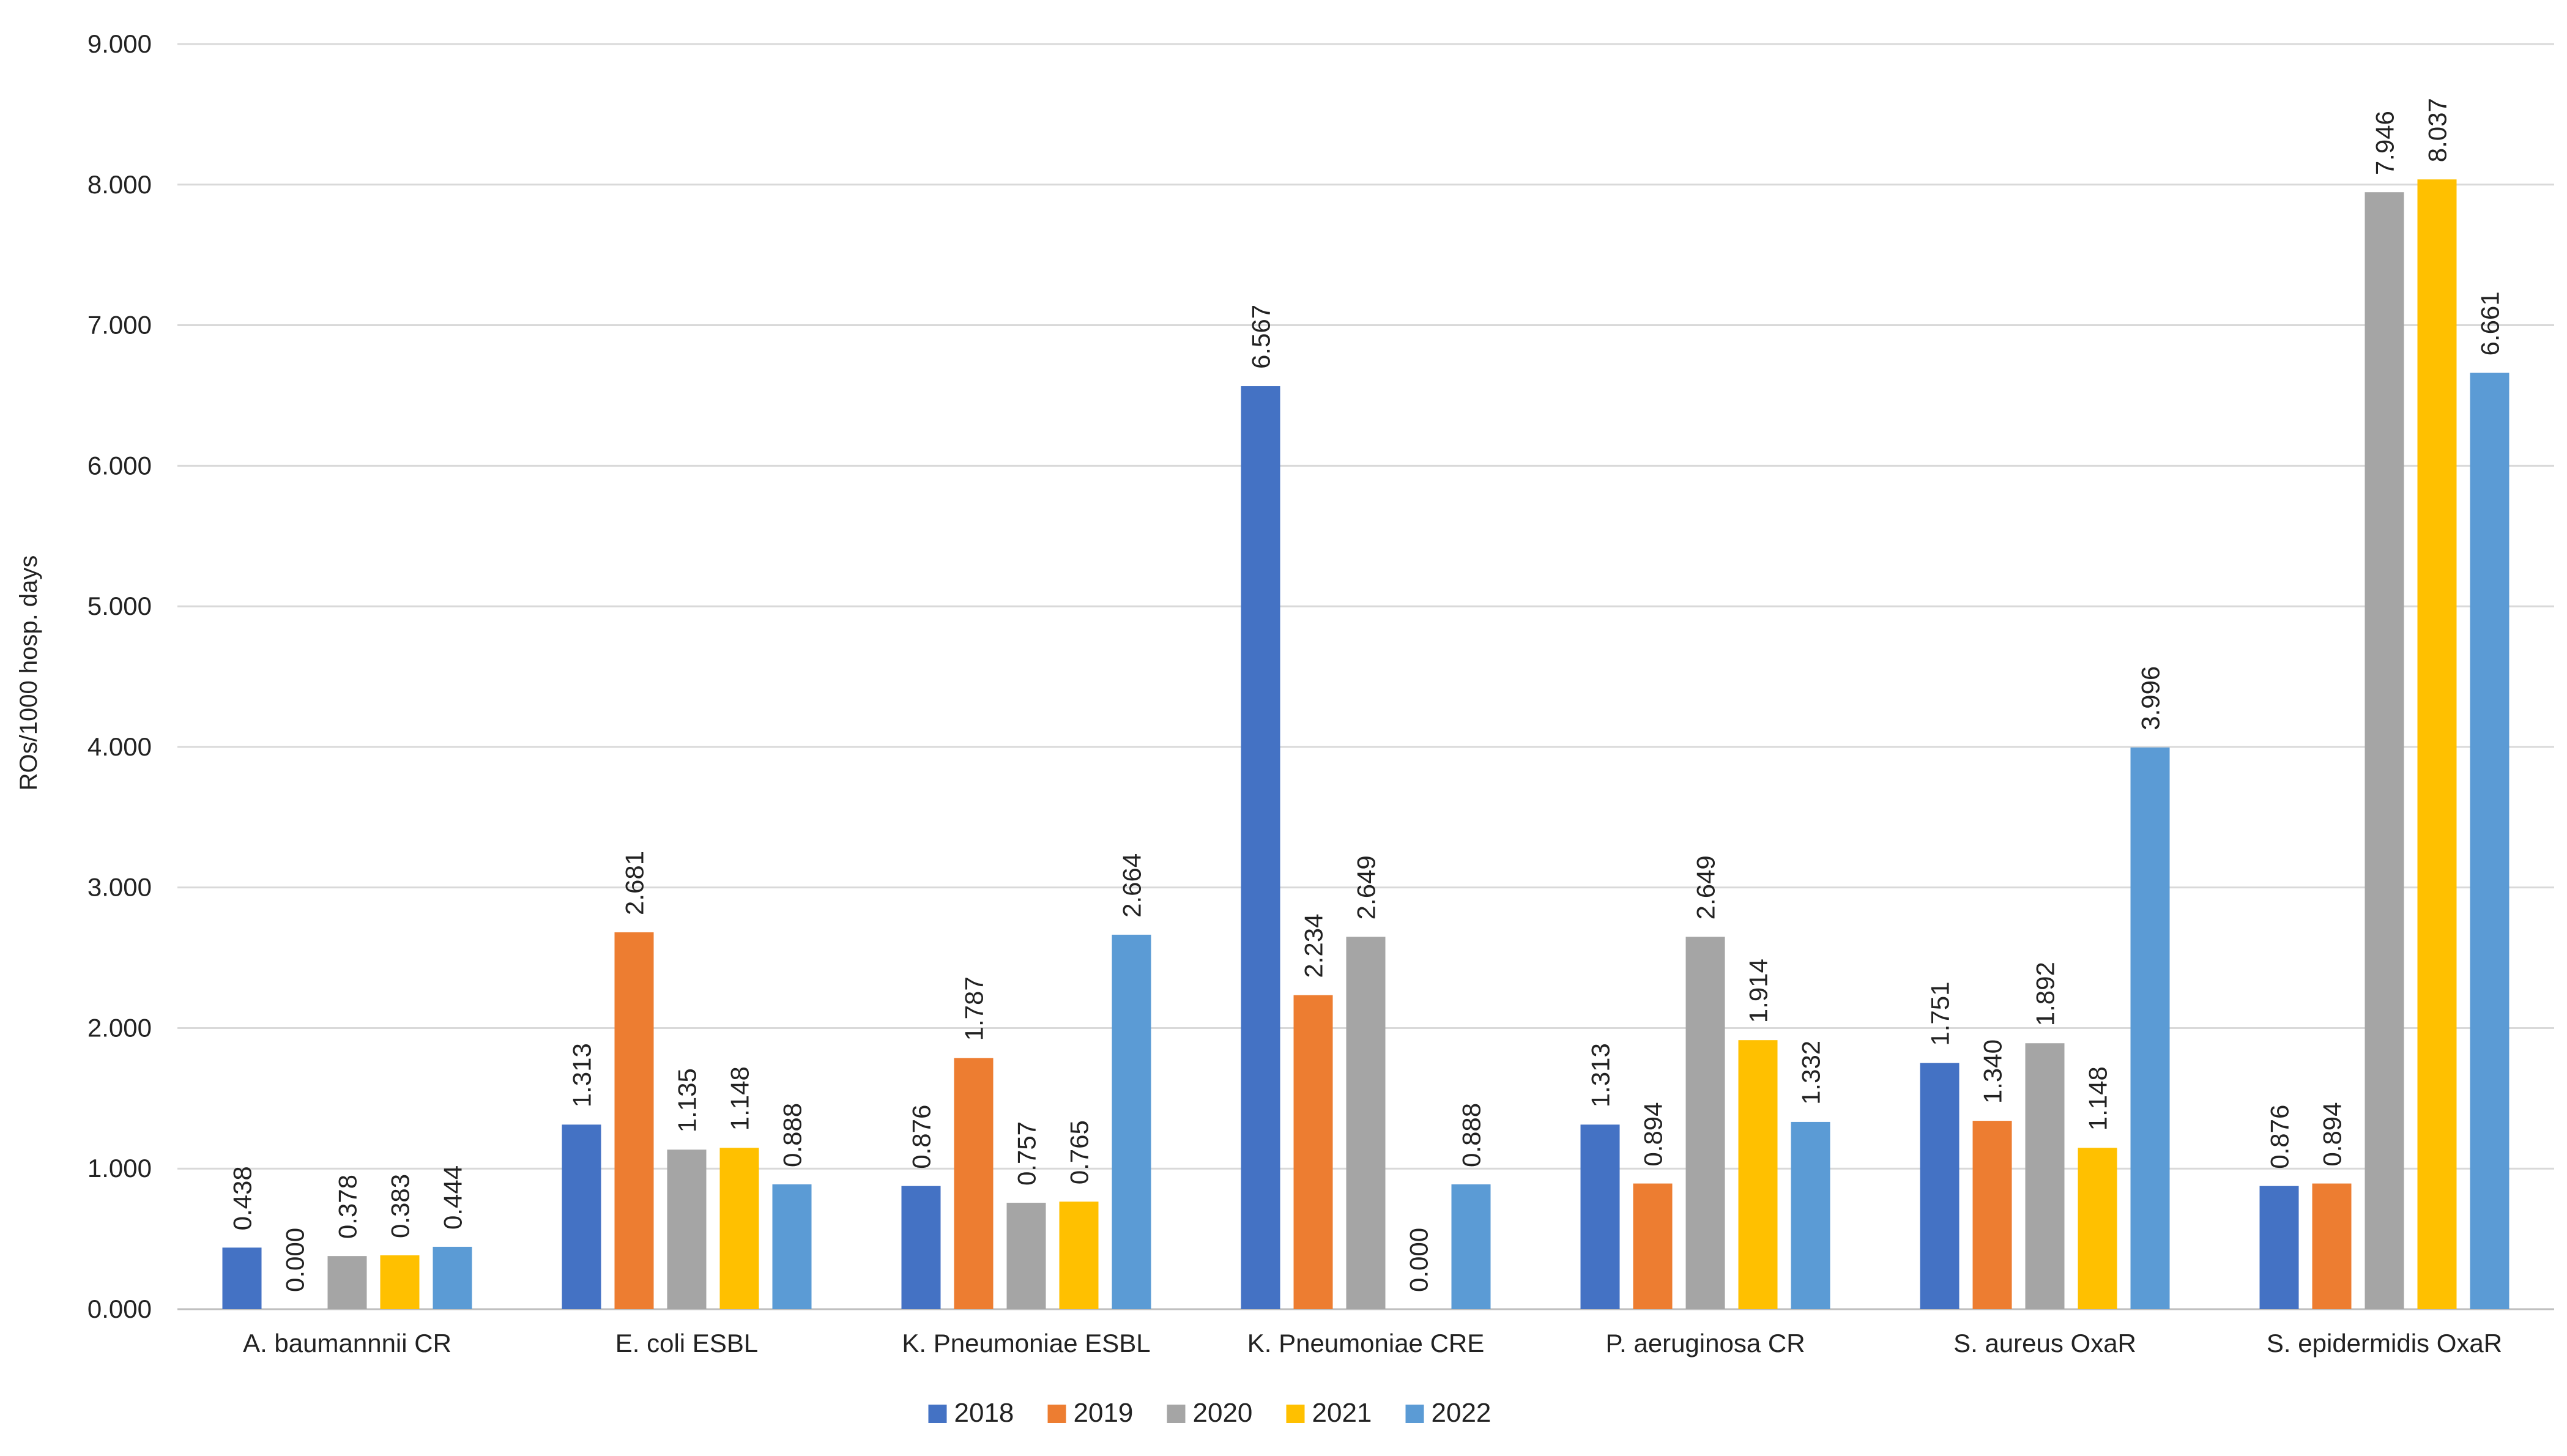 This screenshot has height=1456, width=2567. What do you see at coordinates (1104, 1413) in the screenshot?
I see `legend-label: 2019` at bounding box center [1104, 1413].